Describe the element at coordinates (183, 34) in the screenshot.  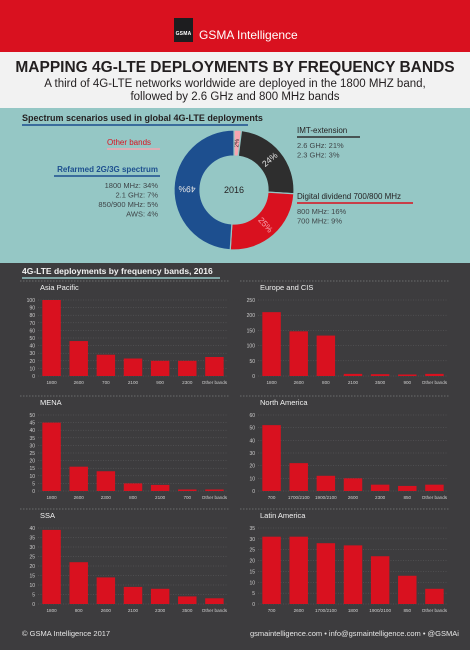
I see `logo-text: GSMA` at that location.